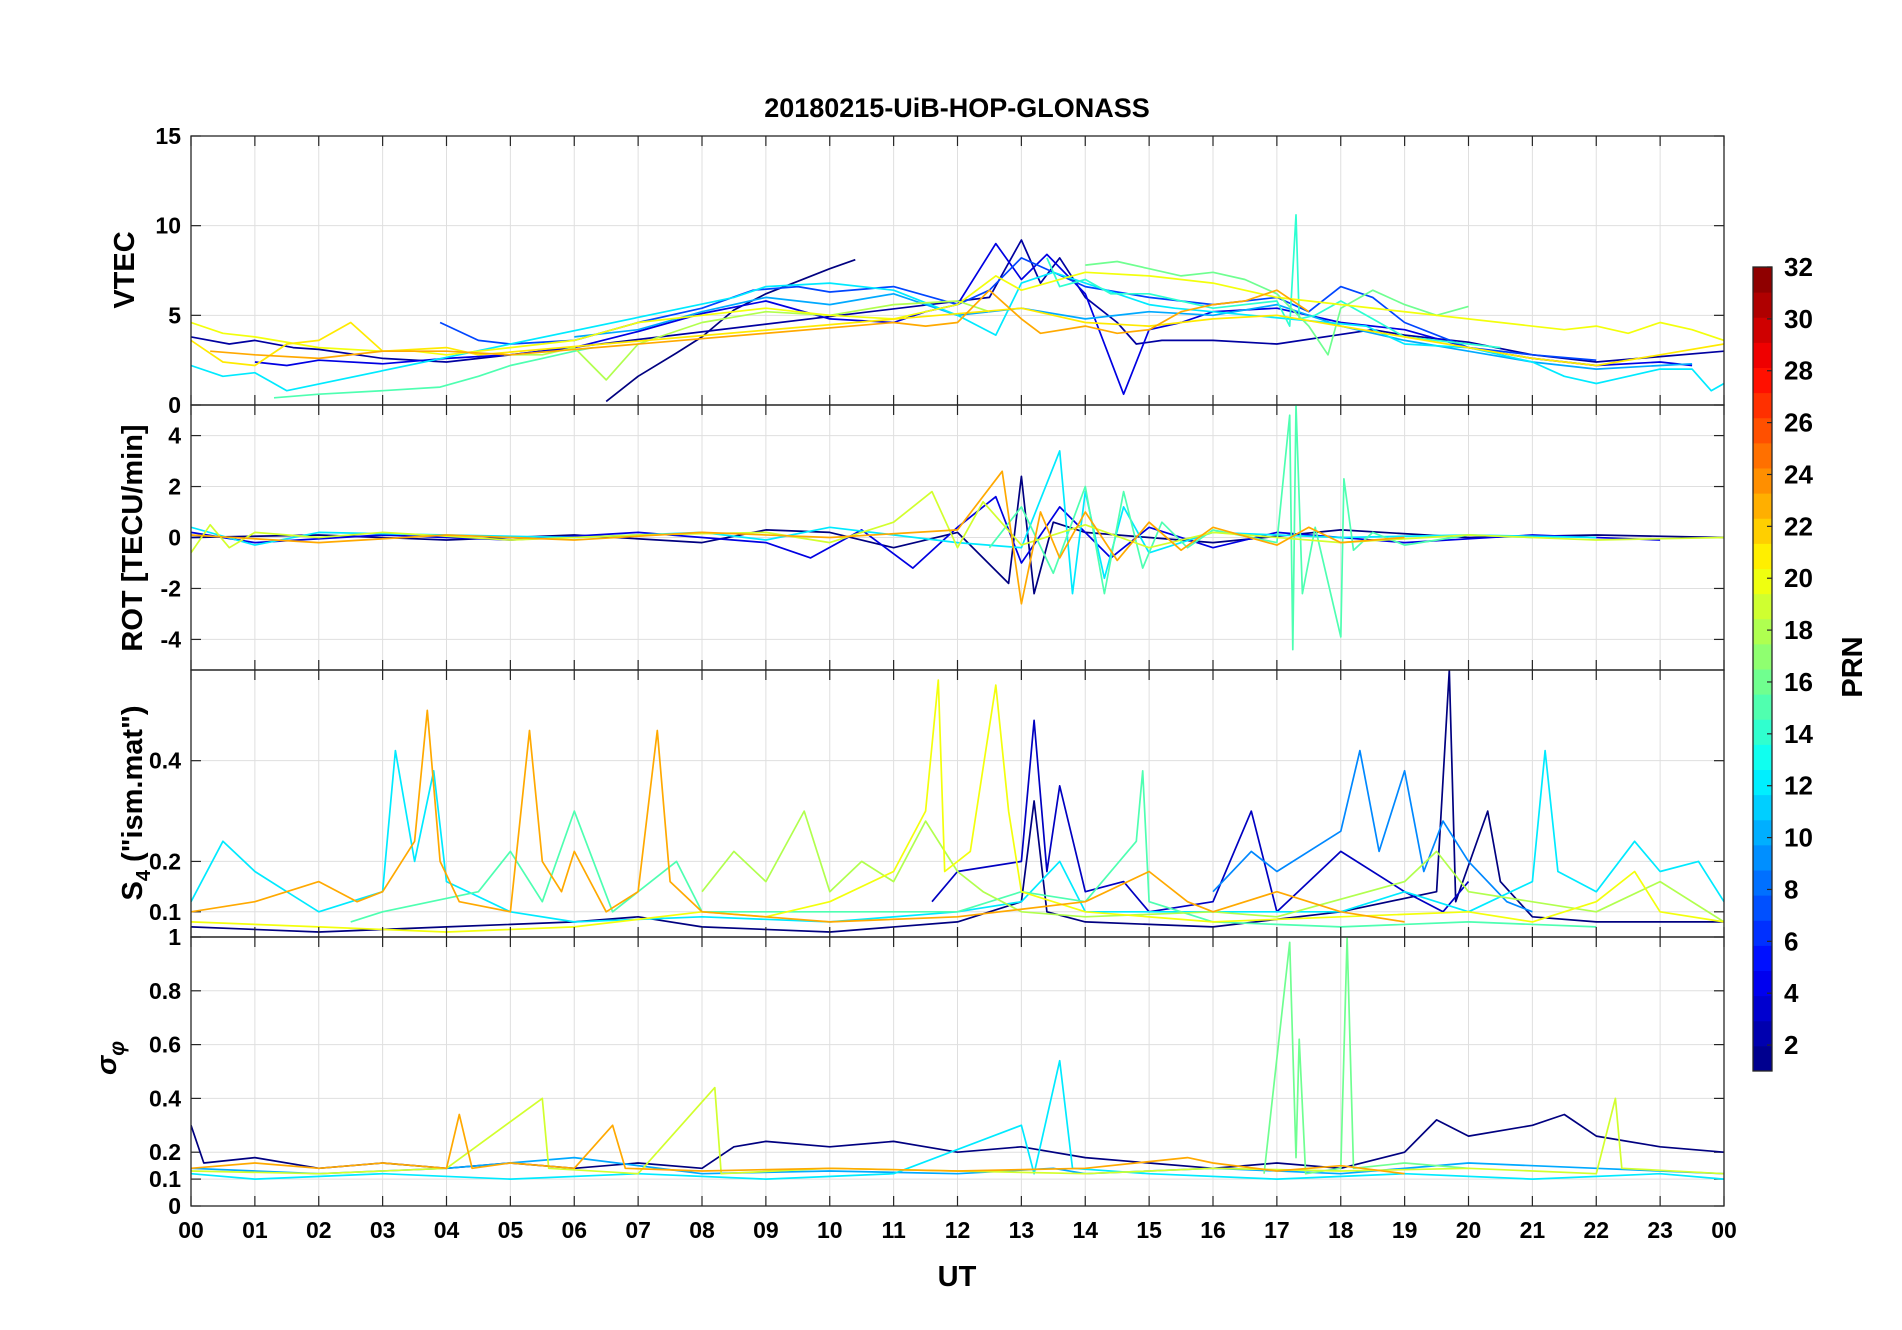  What do you see at coordinates (1405, 1230) in the screenshot?
I see `x-tick-label: 19` at bounding box center [1405, 1230].